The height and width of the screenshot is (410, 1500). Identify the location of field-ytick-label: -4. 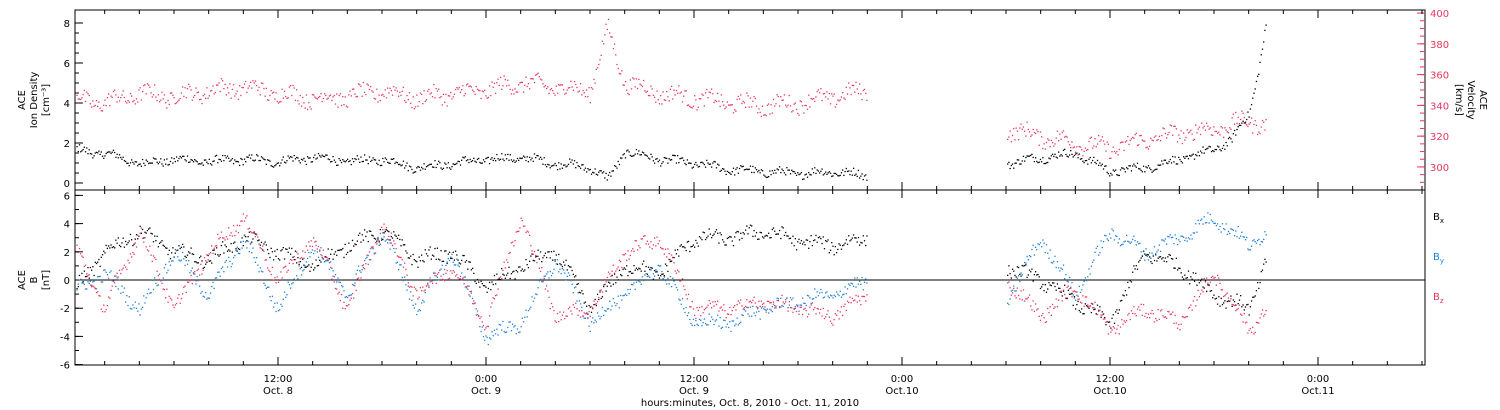
(65, 337).